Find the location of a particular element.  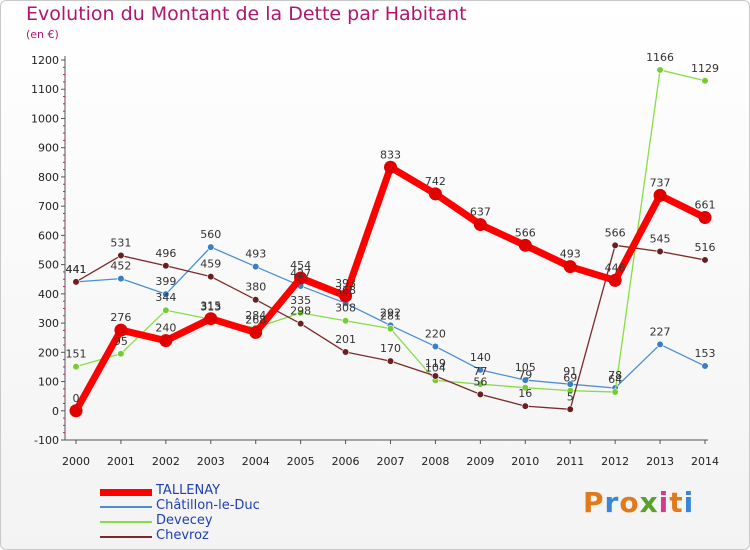

data-label: 0 is located at coordinates (76, 398).